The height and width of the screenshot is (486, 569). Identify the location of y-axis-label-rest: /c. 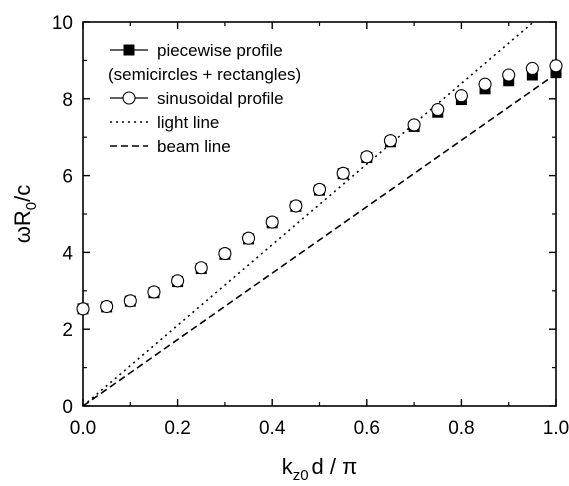
(22, 193).